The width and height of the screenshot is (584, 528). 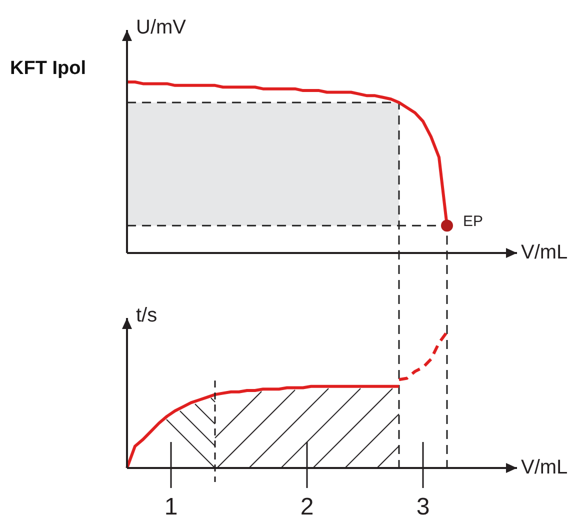 I want to click on text: 3, so click(x=423, y=507).